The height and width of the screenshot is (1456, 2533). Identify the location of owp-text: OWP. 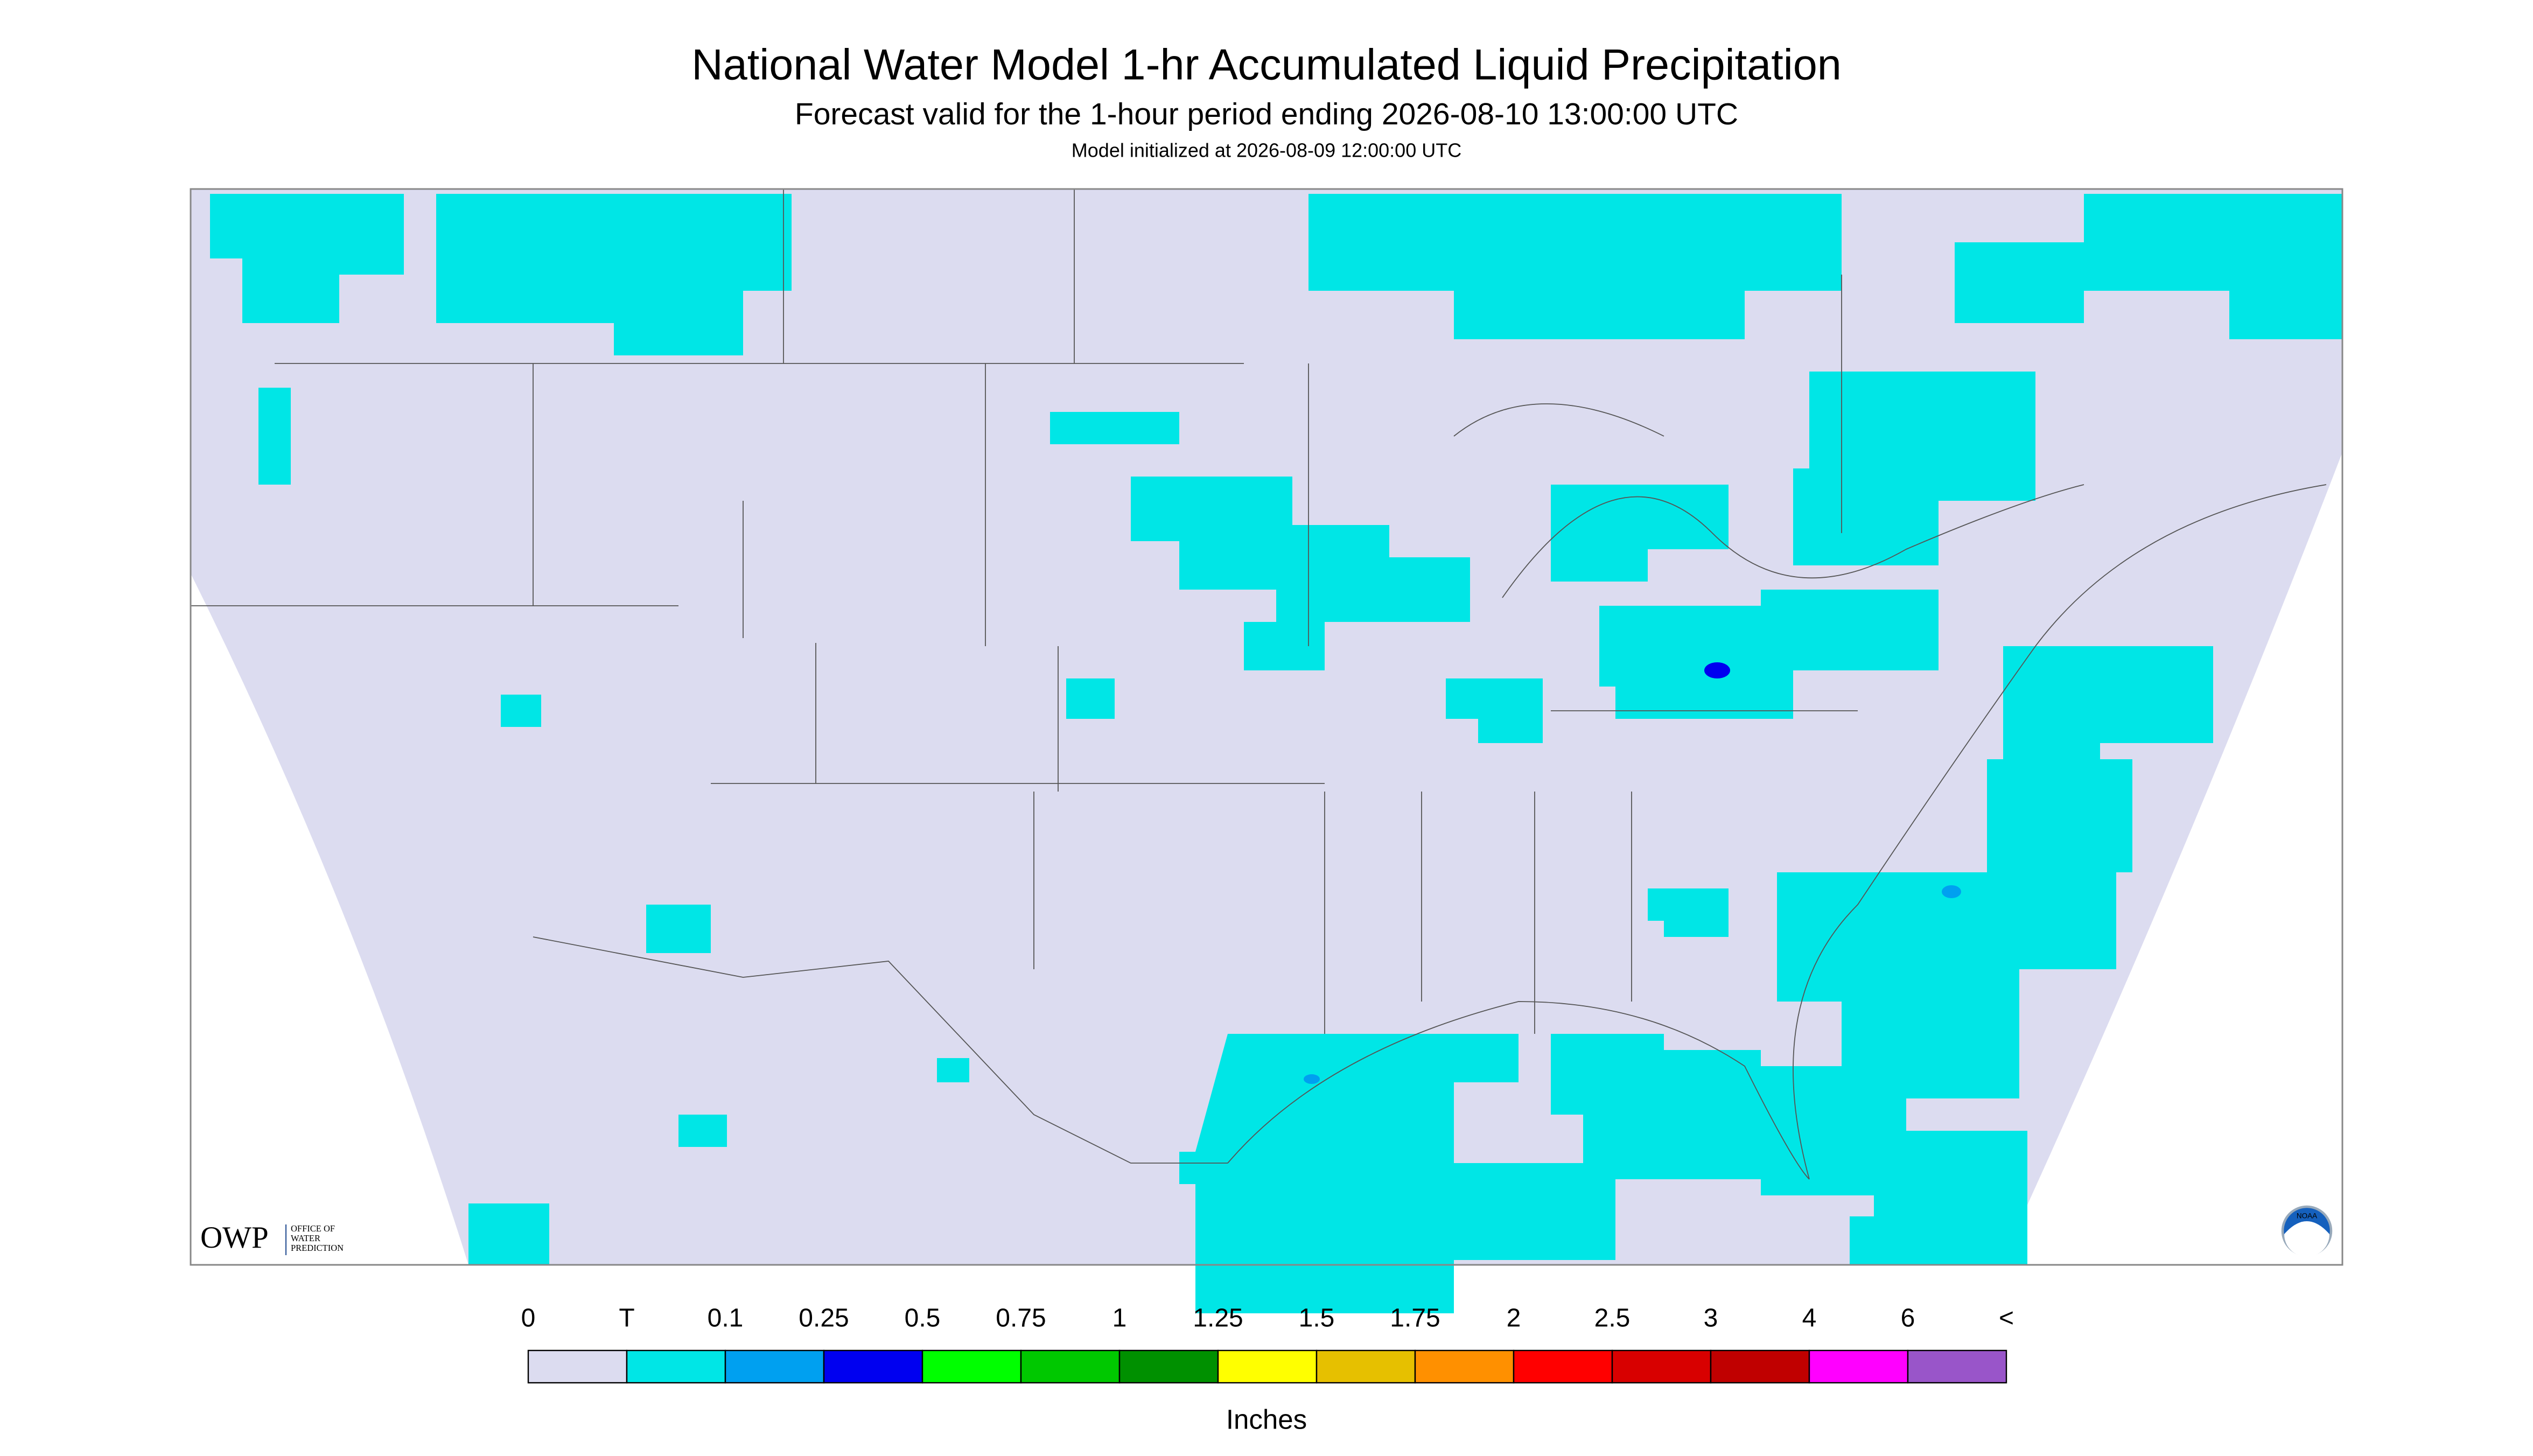
(234, 1238).